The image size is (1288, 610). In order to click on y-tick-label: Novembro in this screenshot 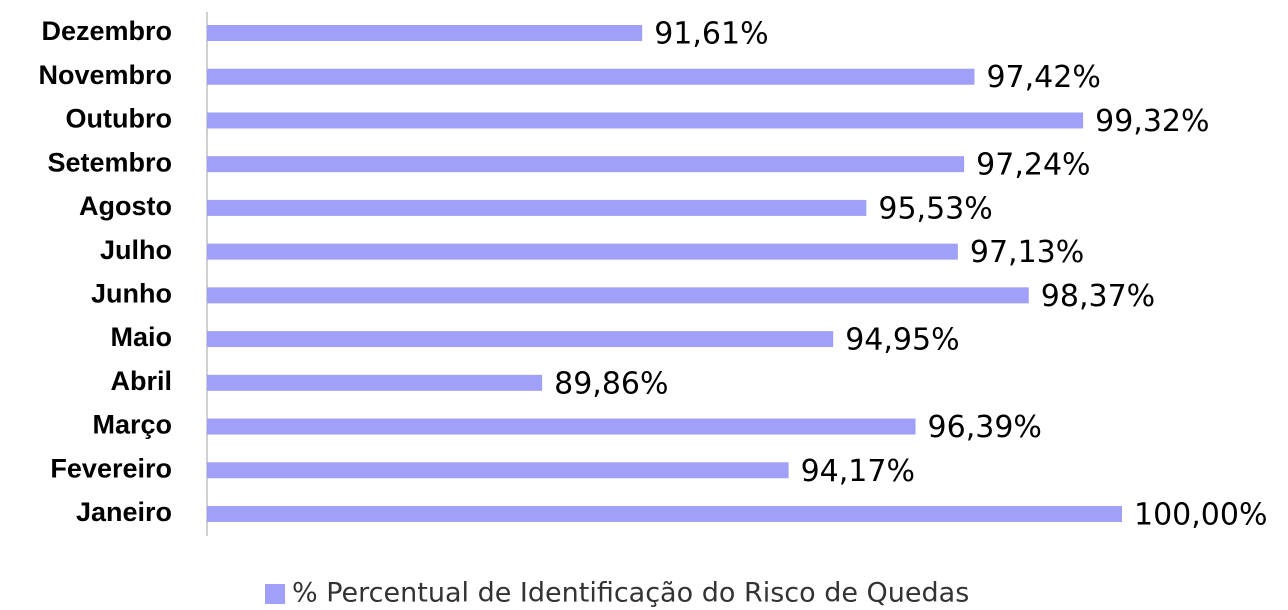, I will do `click(105, 75)`.